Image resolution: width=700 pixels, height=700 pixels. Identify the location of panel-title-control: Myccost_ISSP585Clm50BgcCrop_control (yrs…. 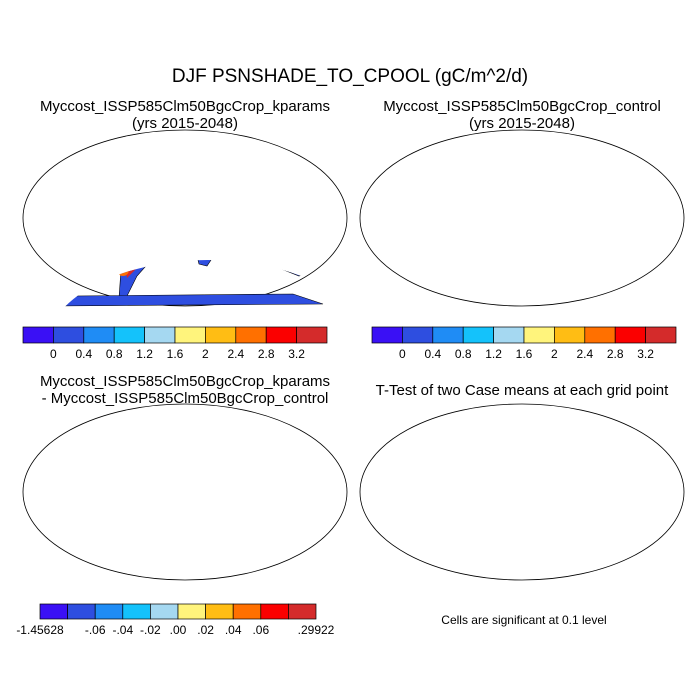
(522, 115).